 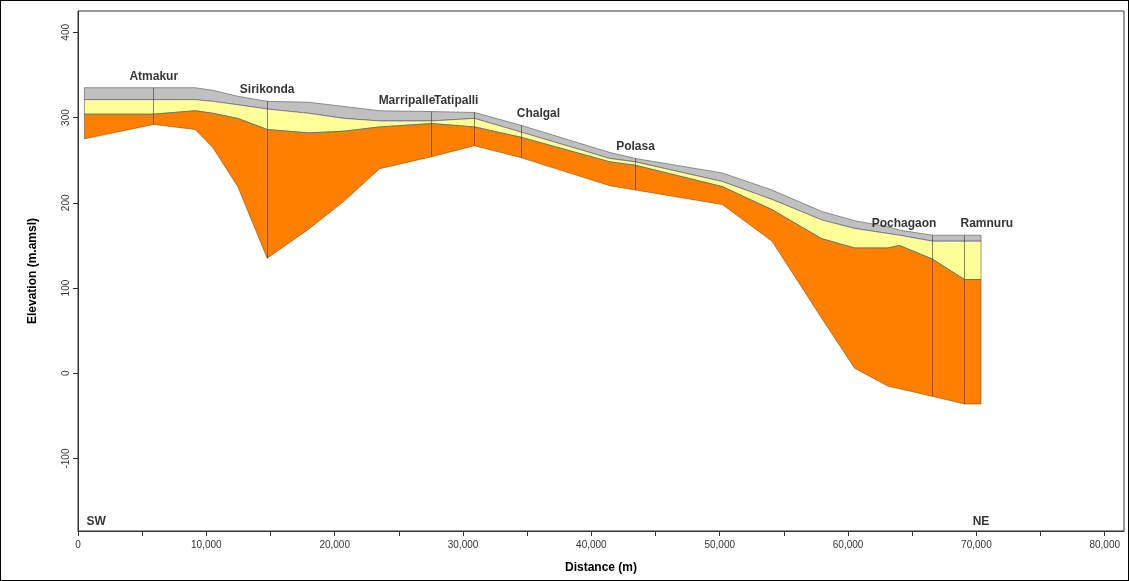 What do you see at coordinates (904, 223) in the screenshot?
I see `annotation: Pochagaon` at bounding box center [904, 223].